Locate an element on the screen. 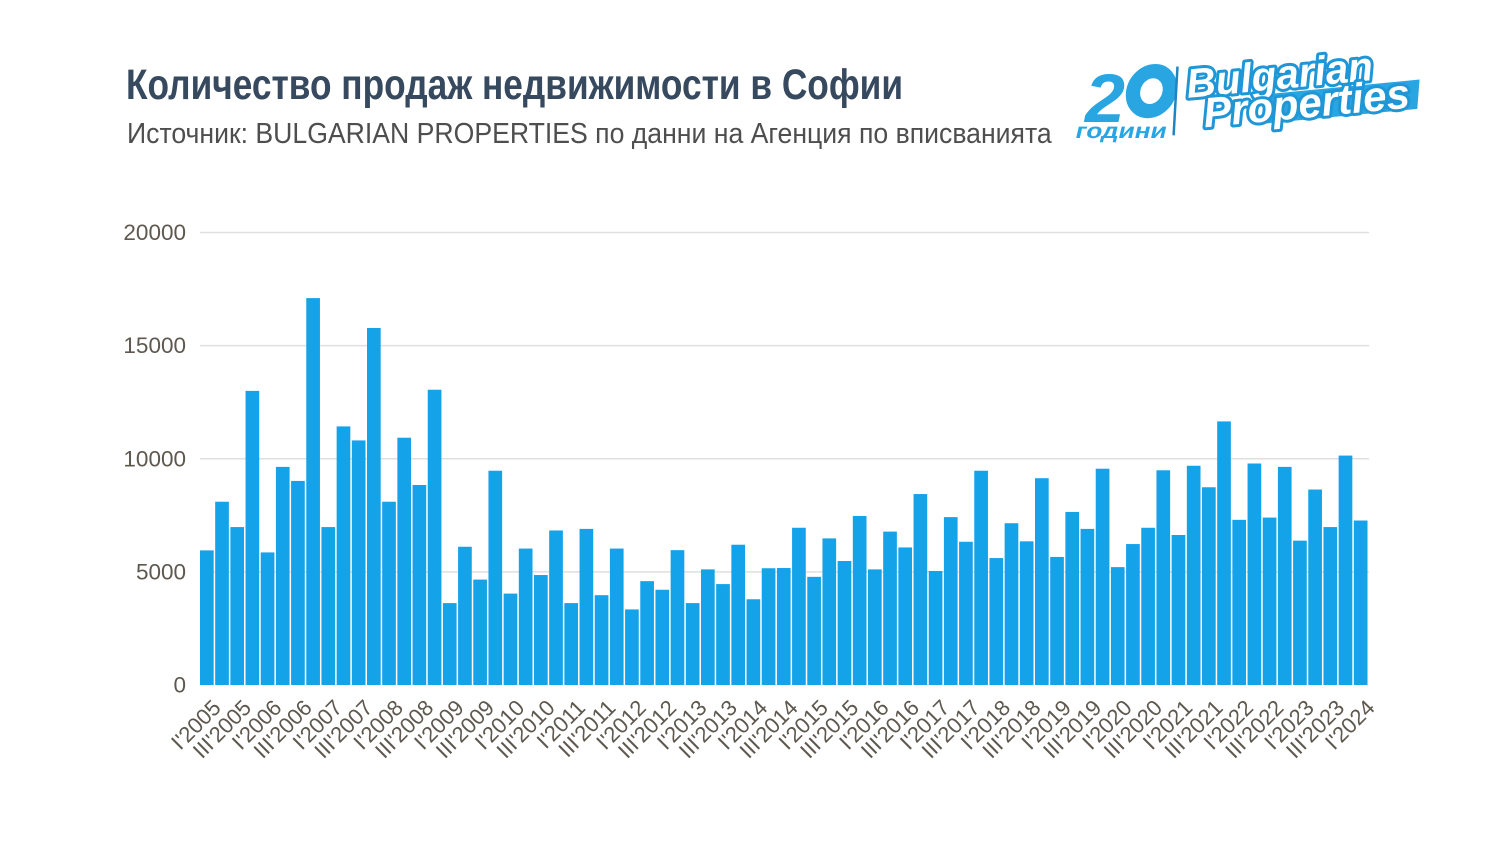 The image size is (1500, 844). svg-text: 10000 is located at coordinates (154, 458).